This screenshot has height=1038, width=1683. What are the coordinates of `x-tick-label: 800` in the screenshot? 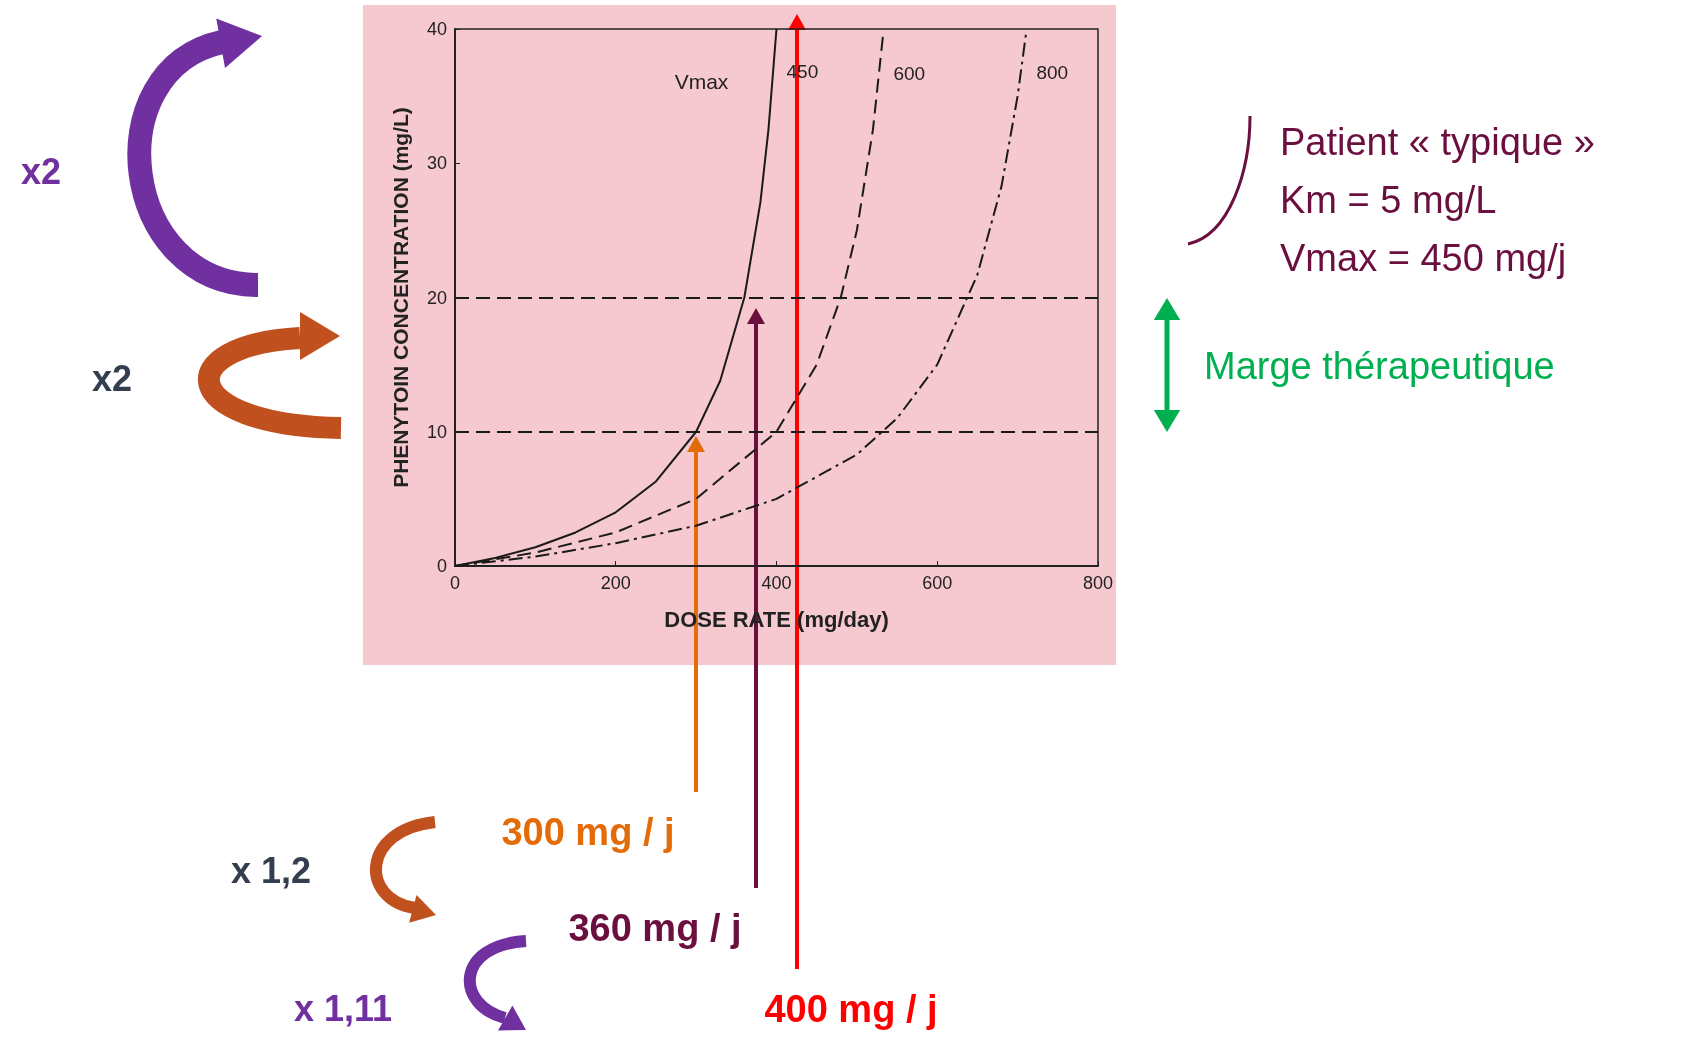 It's located at (1098, 583).